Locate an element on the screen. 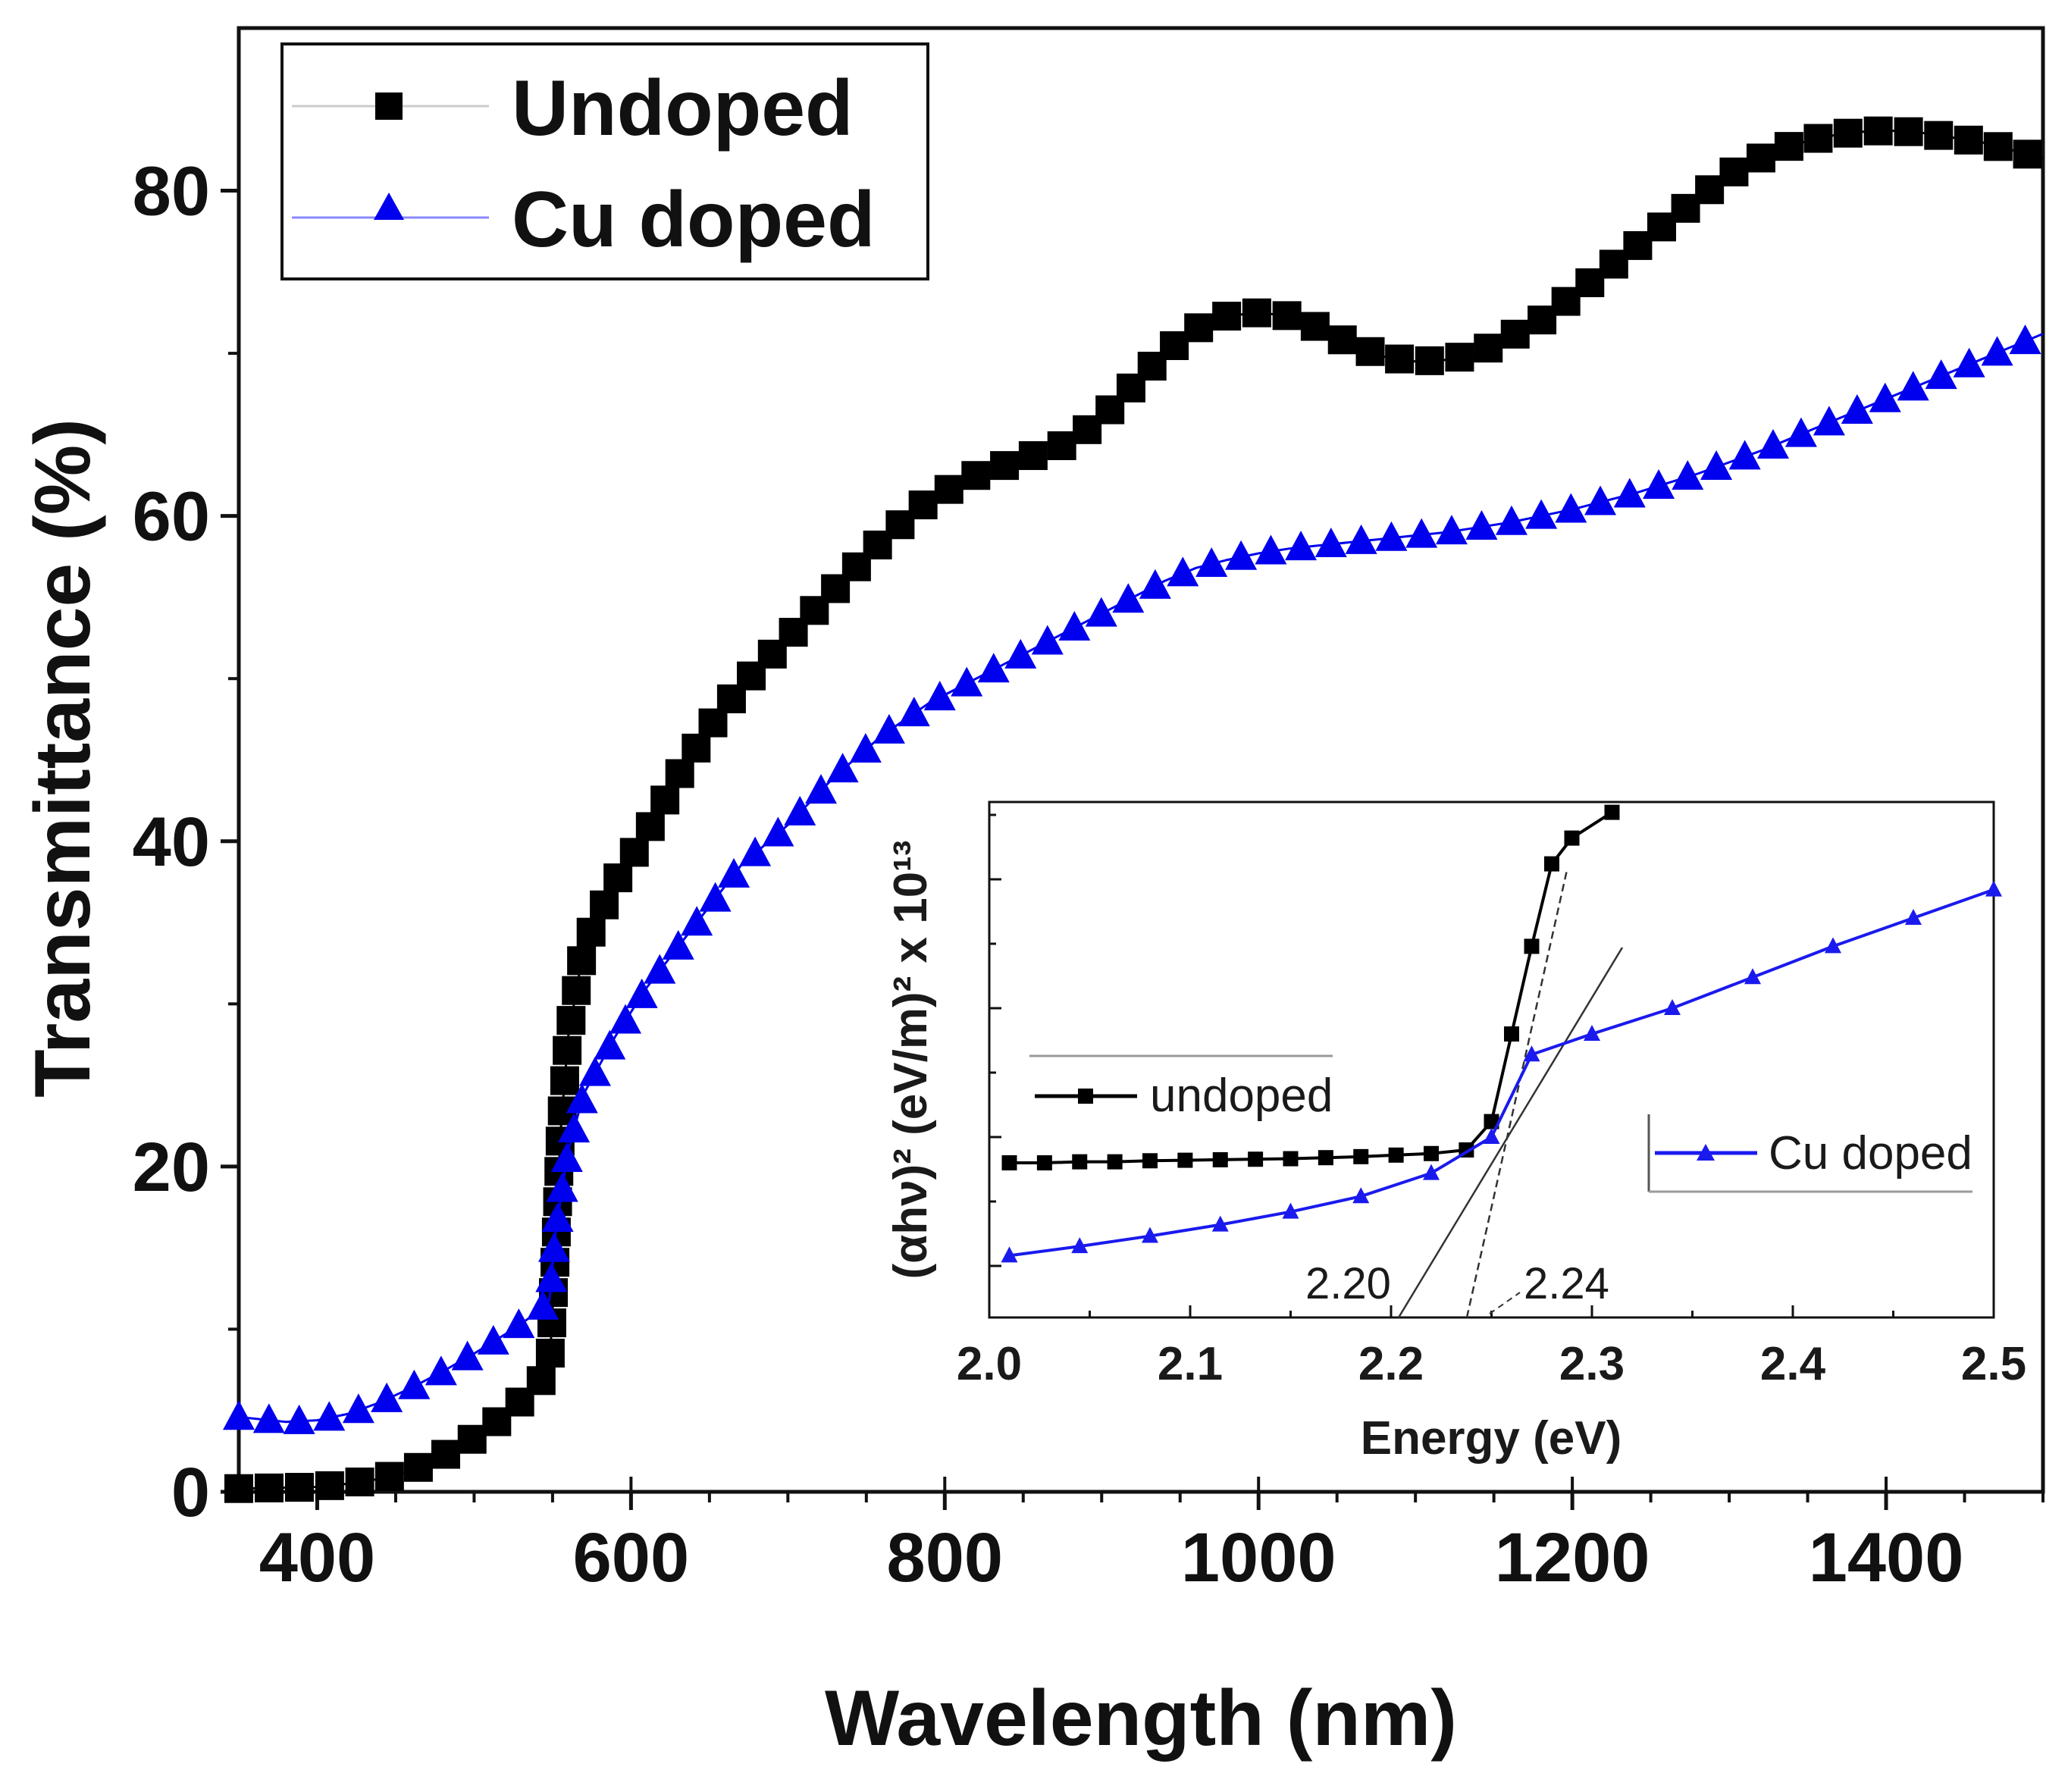 The image size is (2068, 1792). inset-x-axis-title: Energy (eV) is located at coordinates (1491, 1438).